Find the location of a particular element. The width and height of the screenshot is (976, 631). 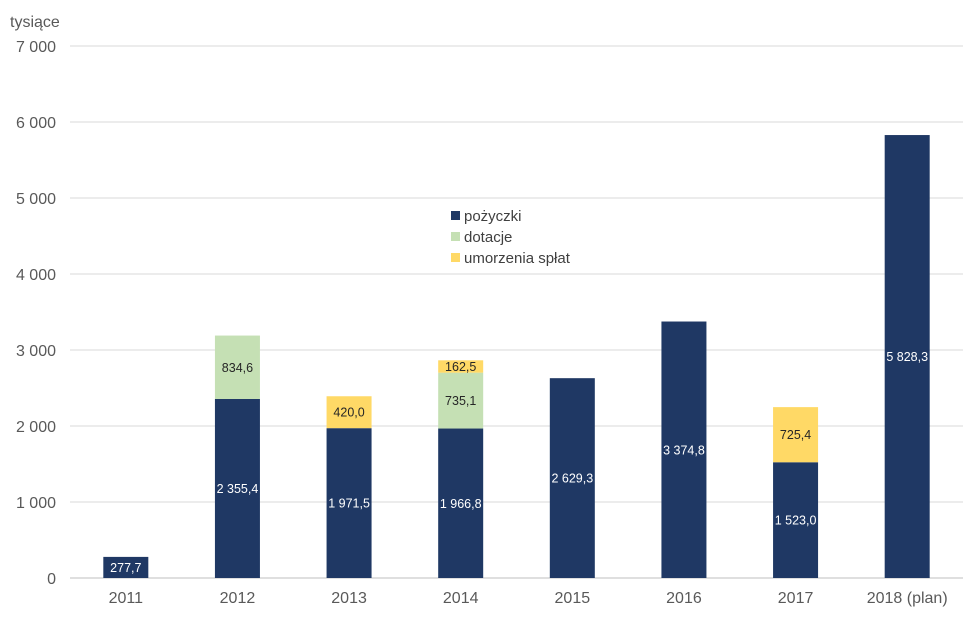

x-axis-ticks: 2011 2012 2013 2014 2015 2016 2017 2018 (plan) is located at coordinates (528, 598).